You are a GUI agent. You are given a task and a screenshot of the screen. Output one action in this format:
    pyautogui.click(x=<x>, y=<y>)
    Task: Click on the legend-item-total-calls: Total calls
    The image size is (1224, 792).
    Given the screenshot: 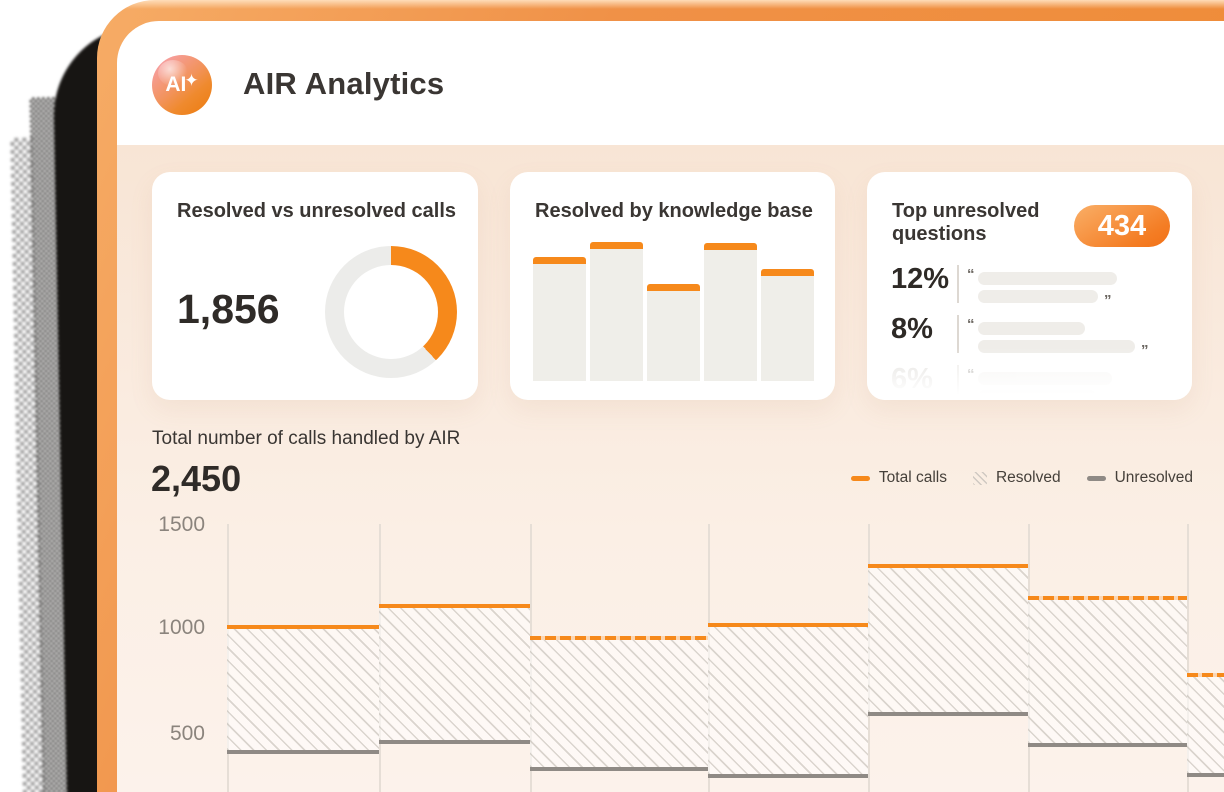 What is the action you would take?
    pyautogui.click(x=898, y=478)
    